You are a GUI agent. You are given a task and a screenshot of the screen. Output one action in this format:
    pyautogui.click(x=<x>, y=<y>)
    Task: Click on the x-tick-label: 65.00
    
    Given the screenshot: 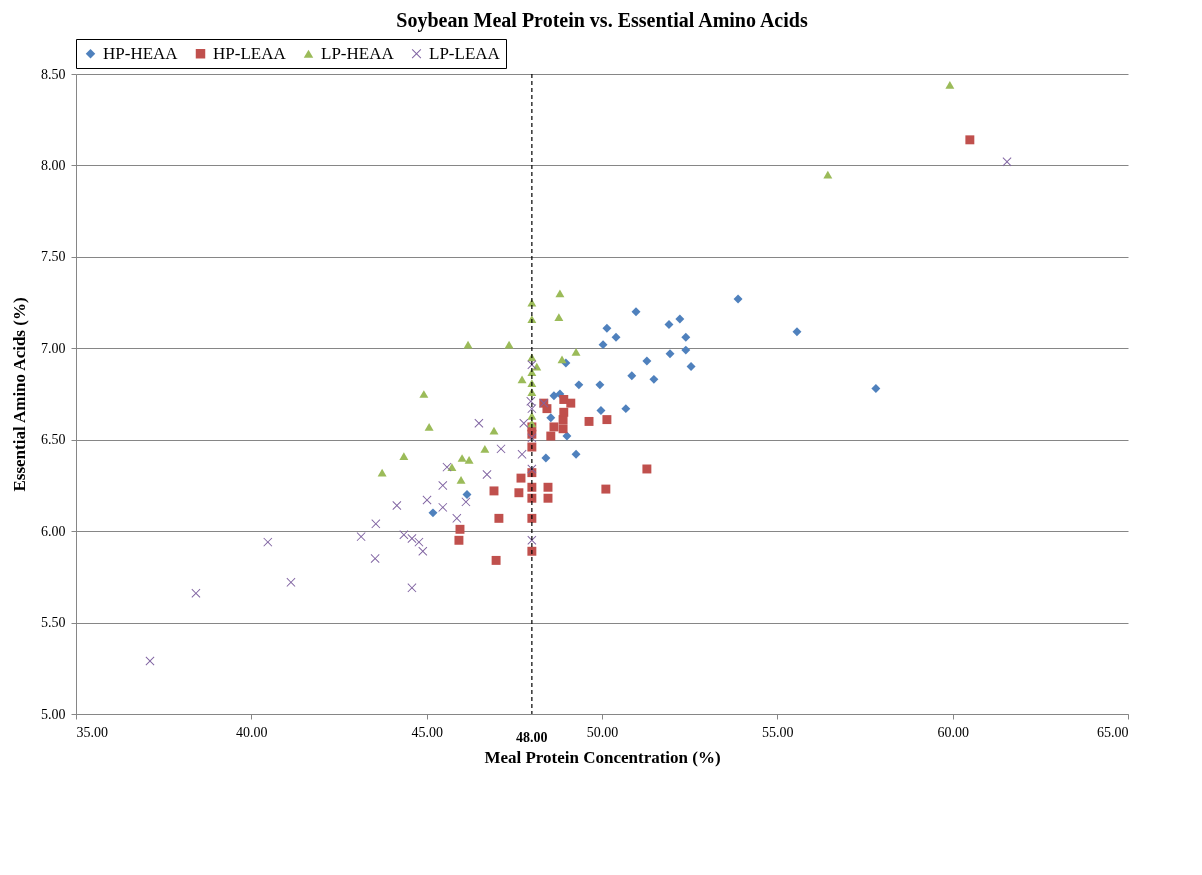 What is the action you would take?
    pyautogui.click(x=1113, y=732)
    